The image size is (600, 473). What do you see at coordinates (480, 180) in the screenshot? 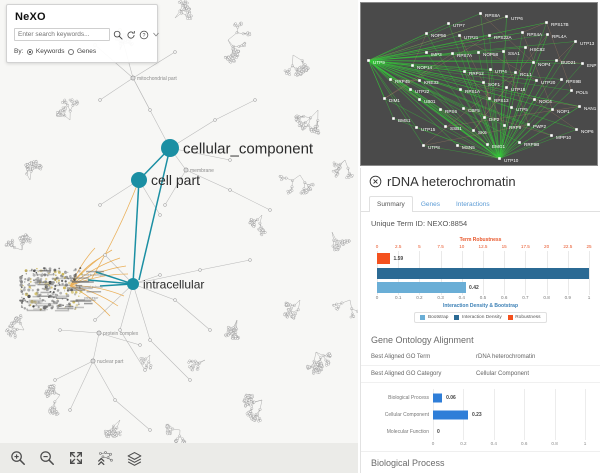
I see `info-header: rDNA heterochromatin` at bounding box center [480, 180].